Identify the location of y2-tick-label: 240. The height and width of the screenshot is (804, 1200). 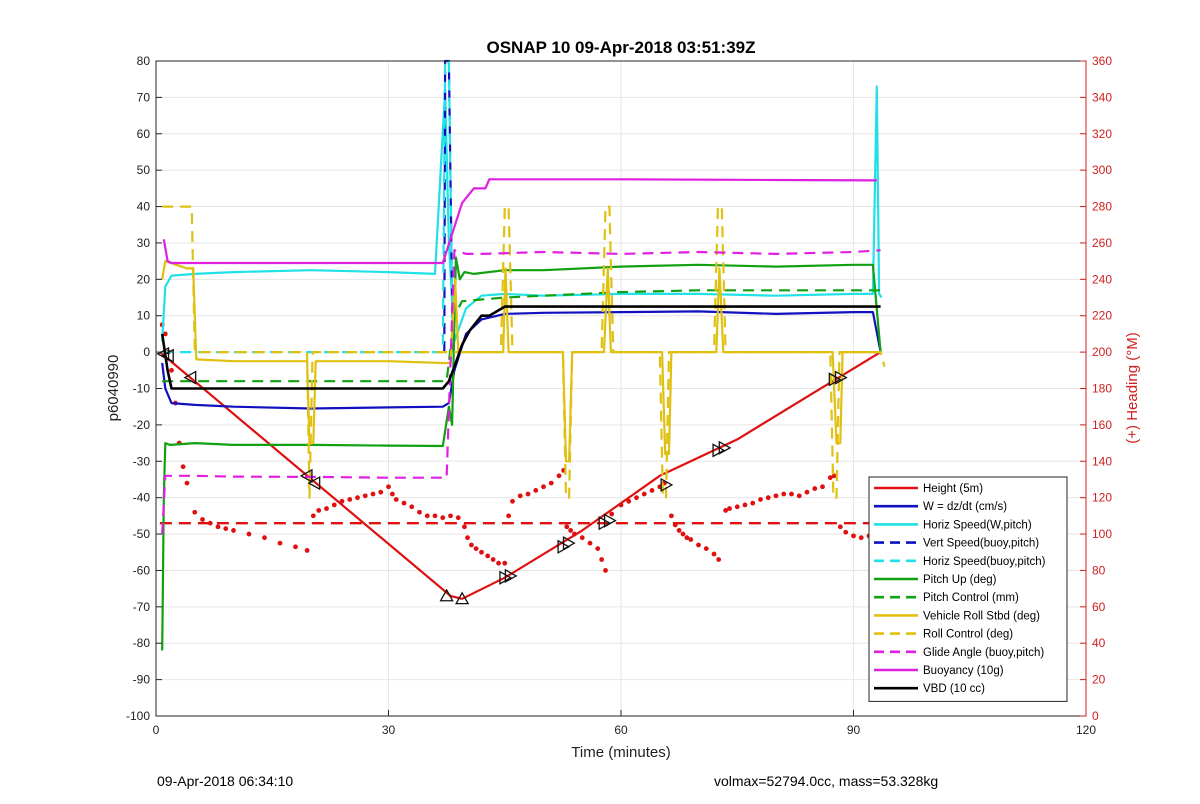
(1102, 279).